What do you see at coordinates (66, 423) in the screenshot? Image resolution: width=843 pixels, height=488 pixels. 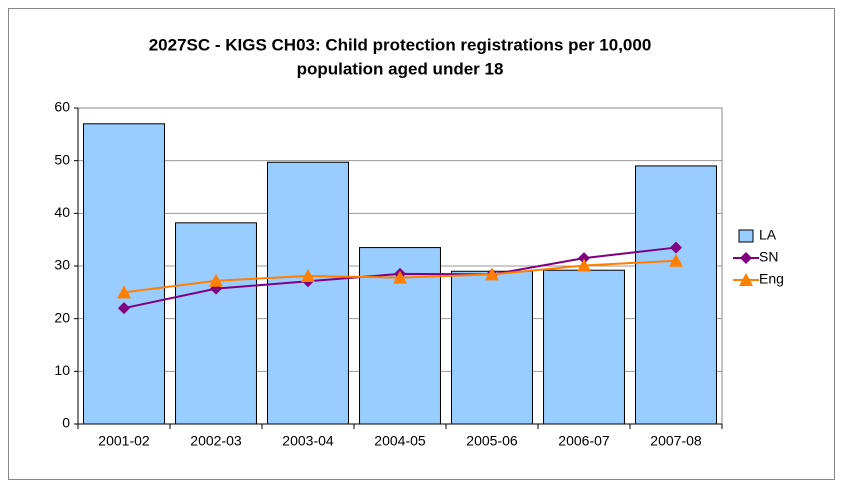 I see `y-tick-label: 0` at bounding box center [66, 423].